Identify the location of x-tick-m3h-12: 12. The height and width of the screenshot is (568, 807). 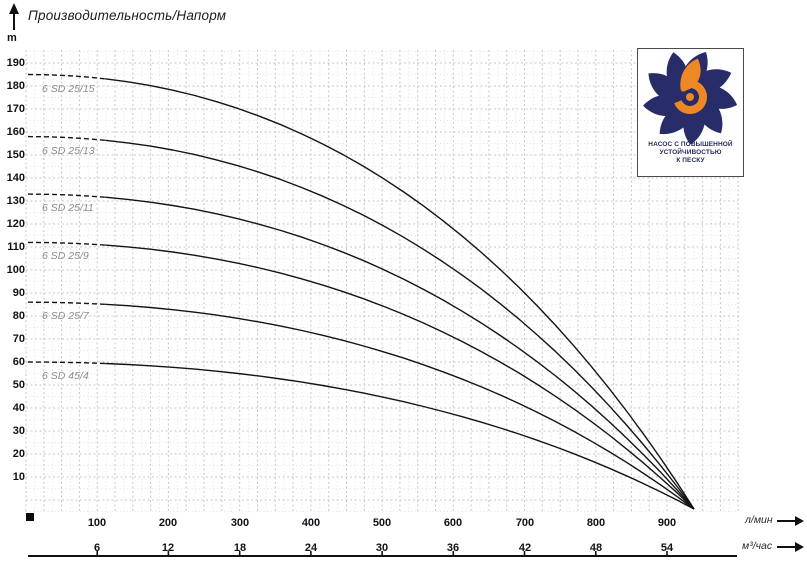
(168, 548).